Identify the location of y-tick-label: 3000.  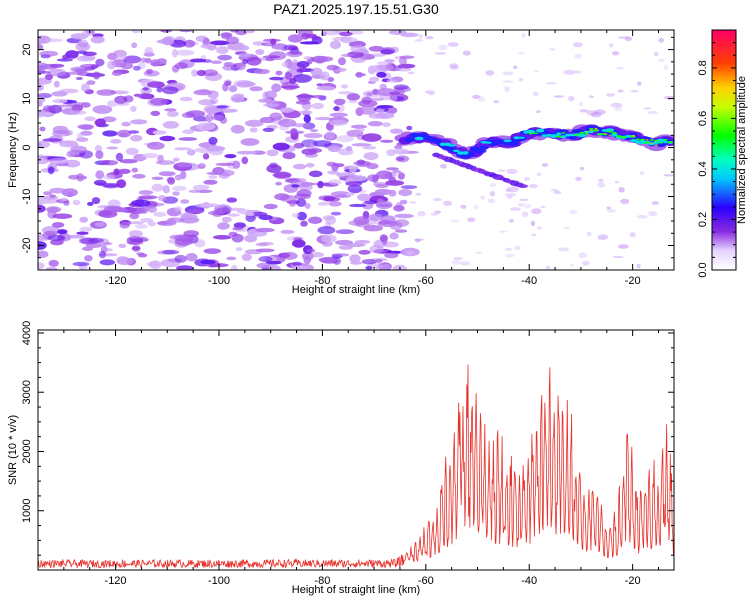
(27, 392).